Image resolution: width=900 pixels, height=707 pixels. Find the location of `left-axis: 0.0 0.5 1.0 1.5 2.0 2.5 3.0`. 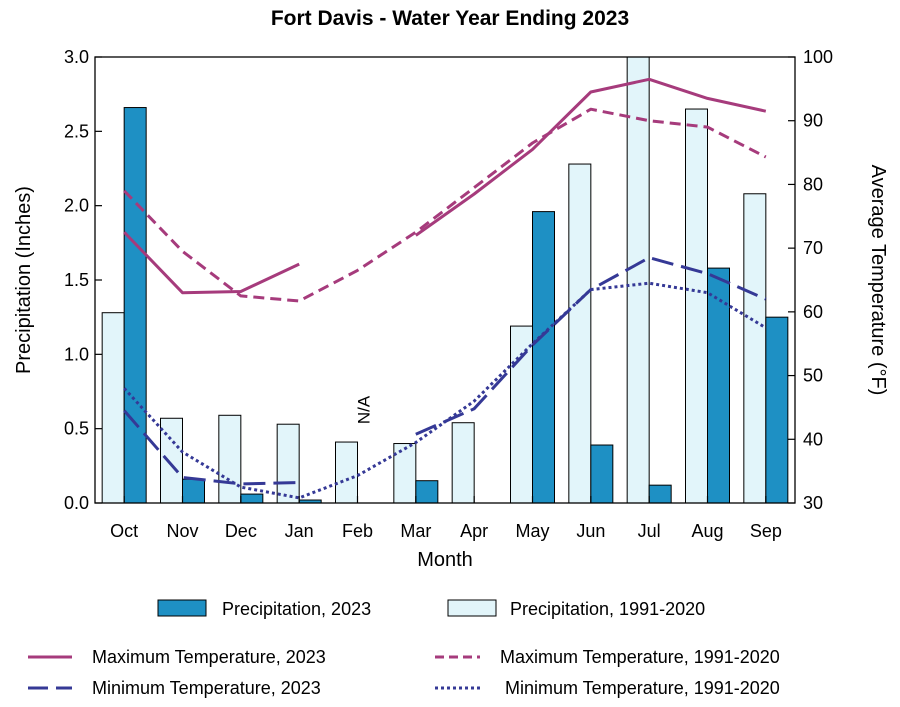

left-axis: 0.0 0.5 1.0 1.5 2.0 2.5 3.0 is located at coordinates (83, 280).